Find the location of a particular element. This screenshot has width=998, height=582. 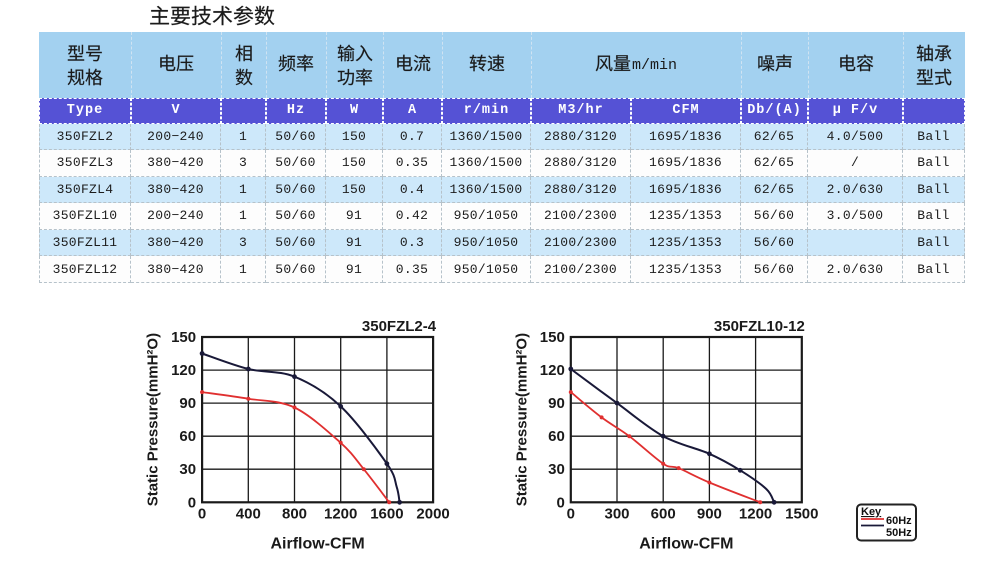

svg-text: 350FZL10-12 is located at coordinates (759, 326).